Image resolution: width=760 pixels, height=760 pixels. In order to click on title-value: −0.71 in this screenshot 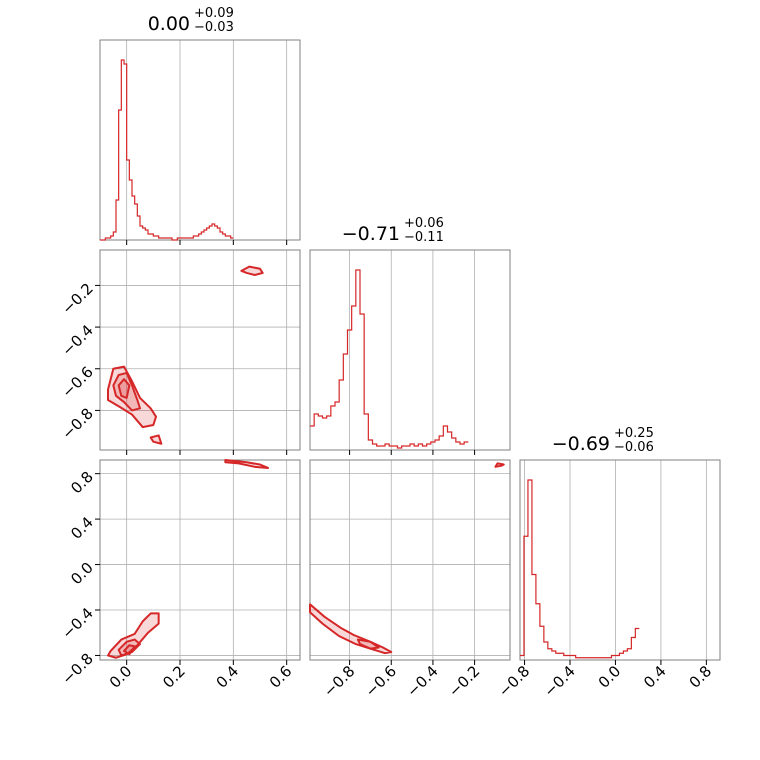, I will do `click(371, 234)`.